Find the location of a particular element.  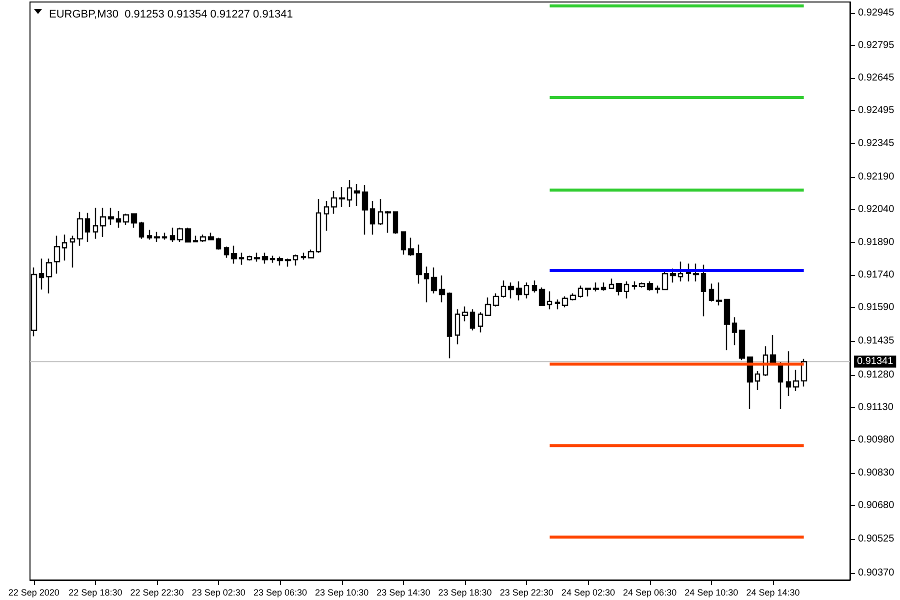

x-tick-label: 23 Sep 02:30 is located at coordinates (219, 593).